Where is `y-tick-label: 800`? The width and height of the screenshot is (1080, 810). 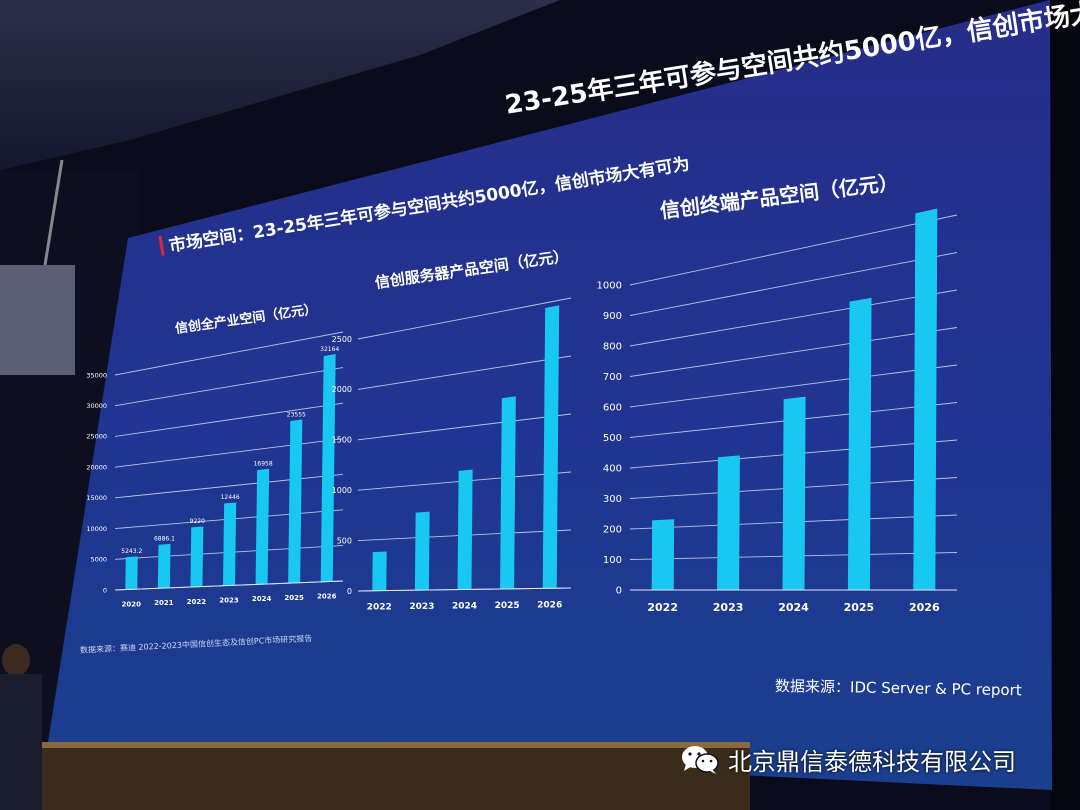
y-tick-label: 800 is located at coordinates (612, 347).